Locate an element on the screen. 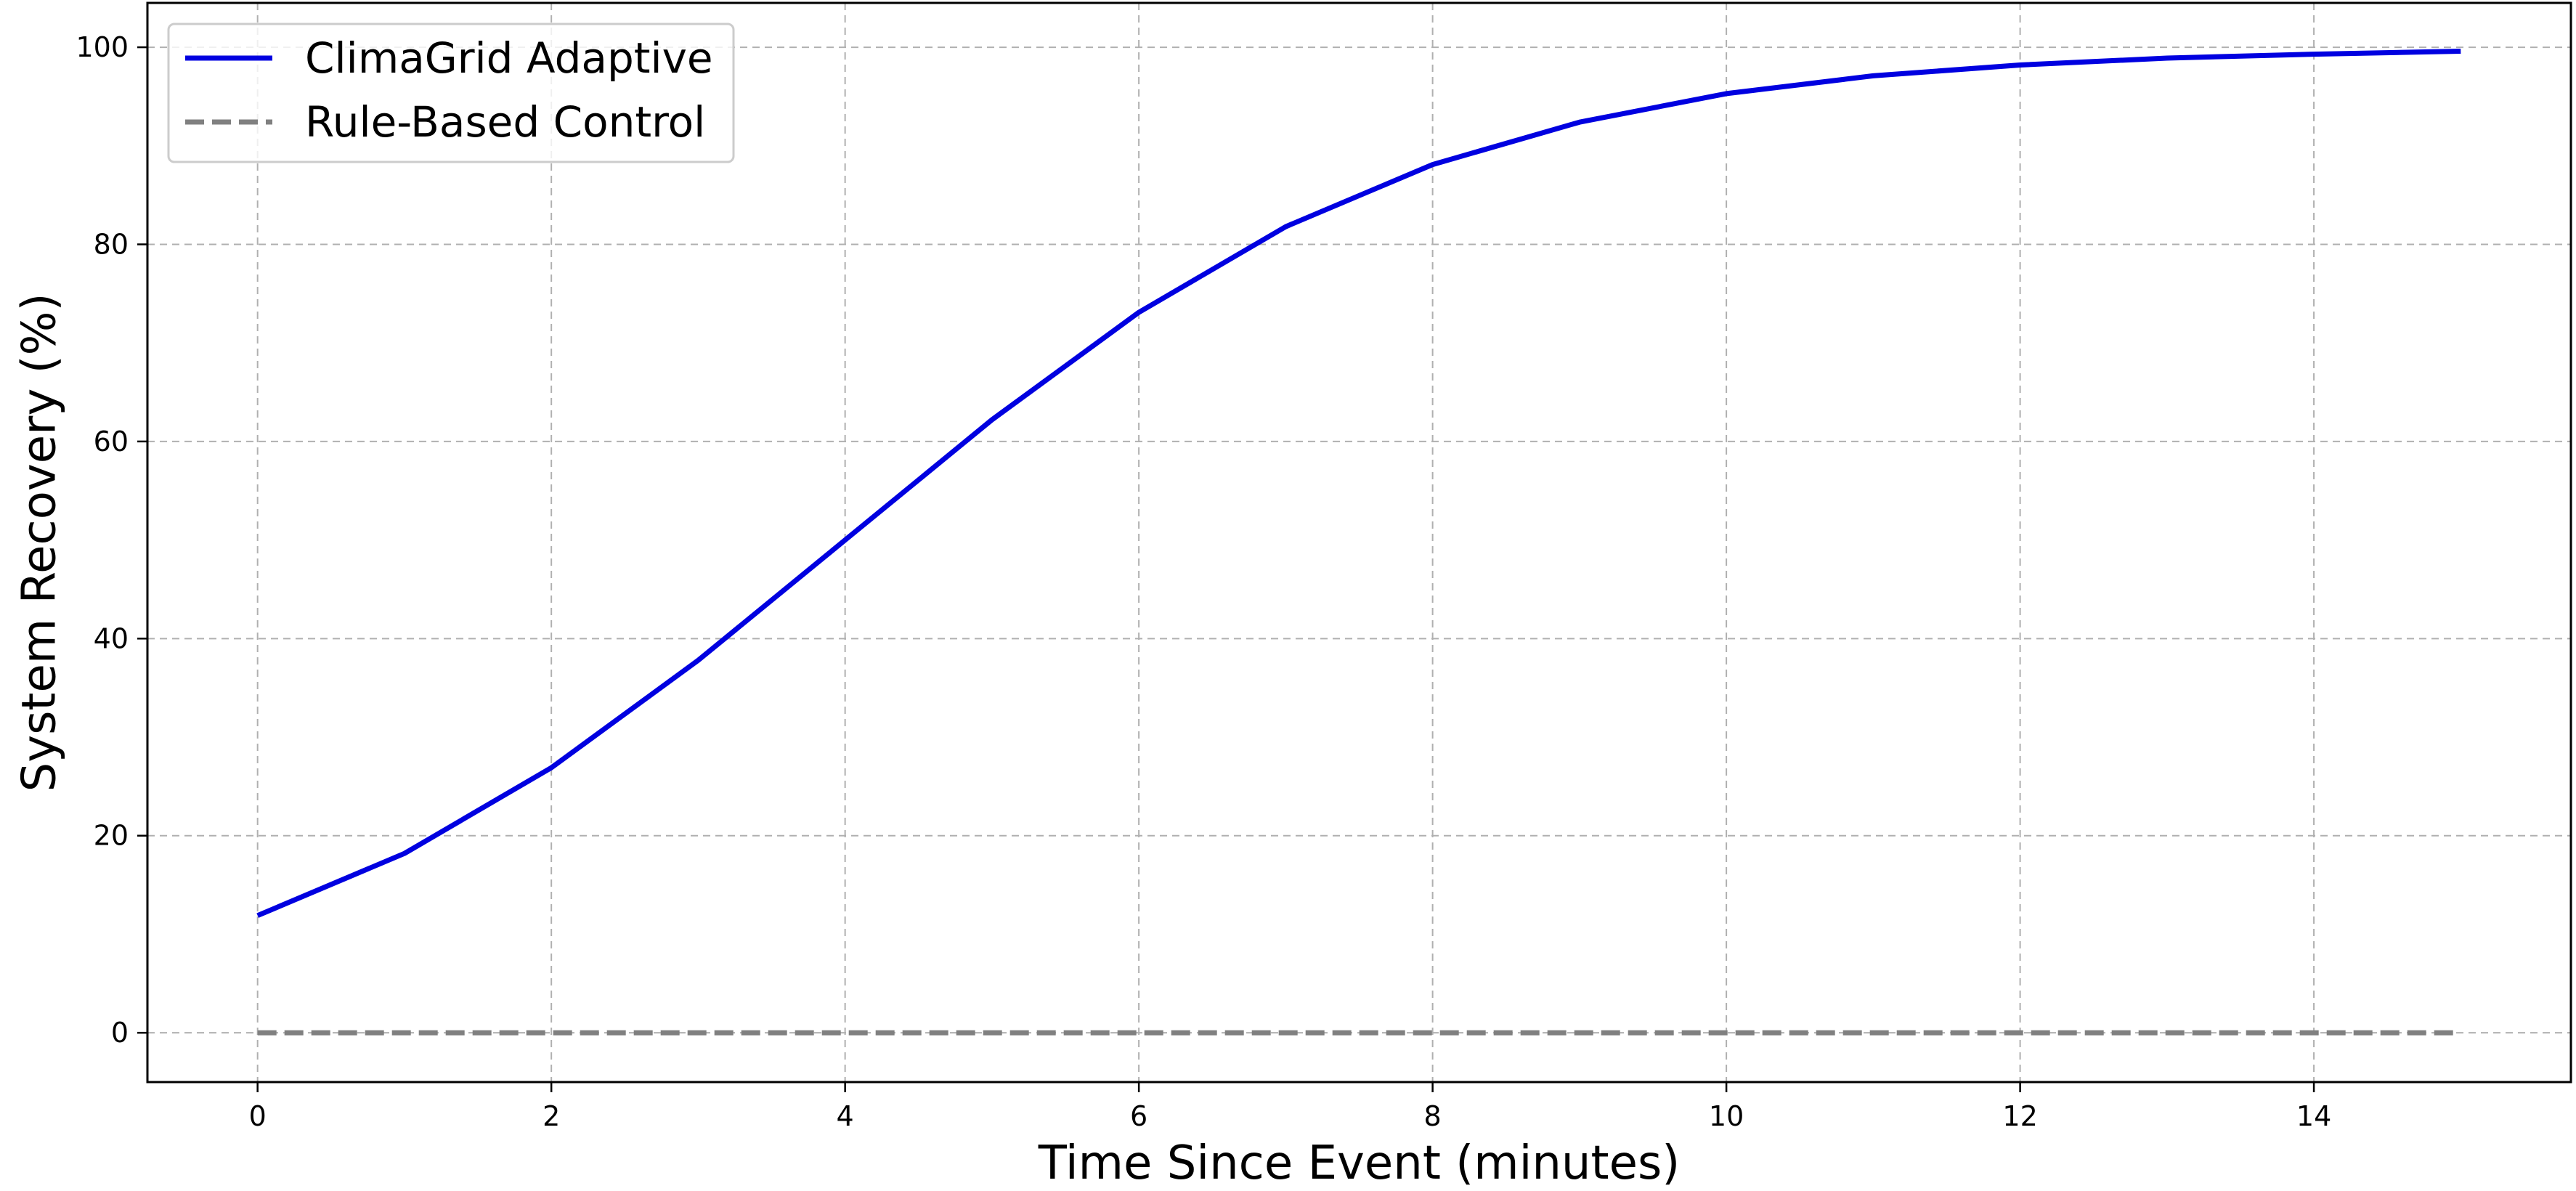 The height and width of the screenshot is (1191, 2576). x-axis-label: Time Since Event (minutes) is located at coordinates (1360, 1162).